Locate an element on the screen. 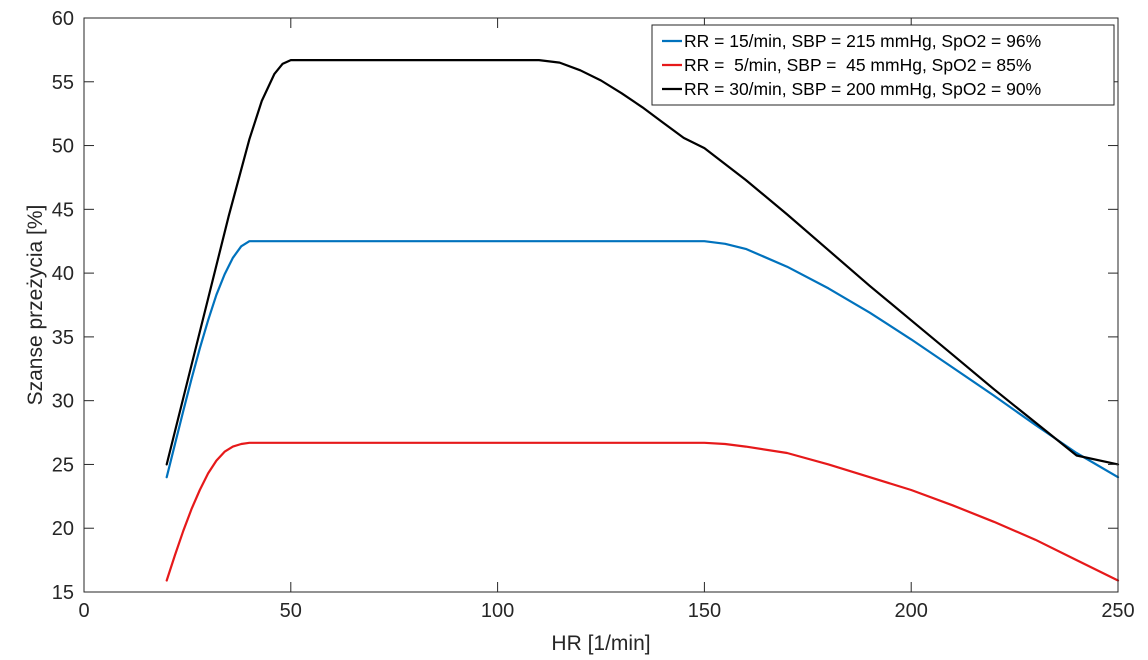 The image size is (1148, 660). y-tick-label: 15 is located at coordinates (63, 593).